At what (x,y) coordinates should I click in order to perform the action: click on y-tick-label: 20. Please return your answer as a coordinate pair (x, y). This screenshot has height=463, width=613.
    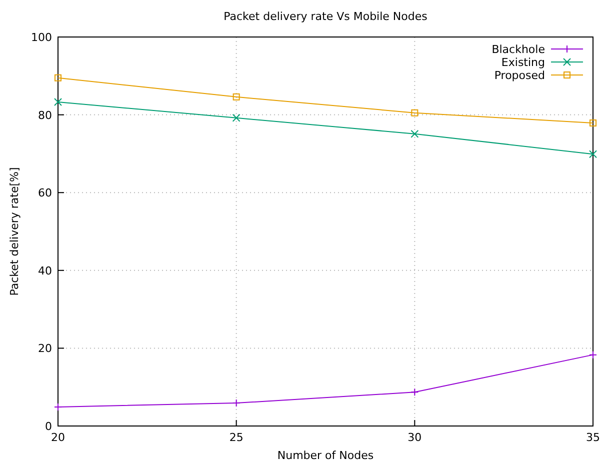
    Looking at the image, I should click on (45, 349).